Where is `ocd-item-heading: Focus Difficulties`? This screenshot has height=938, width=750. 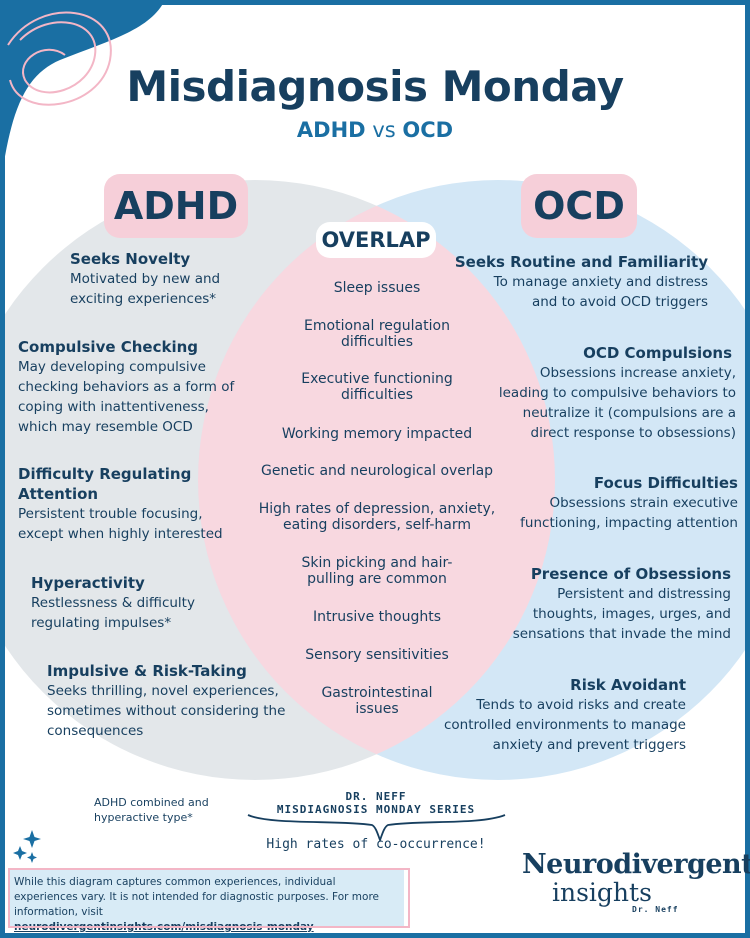 ocd-item-heading: Focus Difficulties is located at coordinates (665, 483).